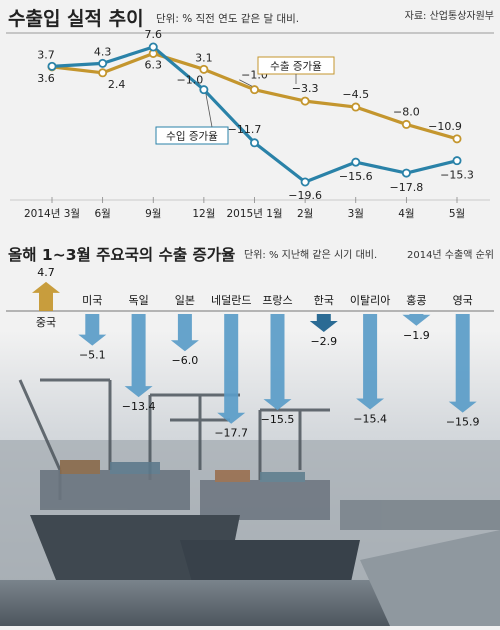 The width and height of the screenshot is (500, 630). What do you see at coordinates (407, 187) in the screenshot?
I see `data-label: −17.8` at bounding box center [407, 187].